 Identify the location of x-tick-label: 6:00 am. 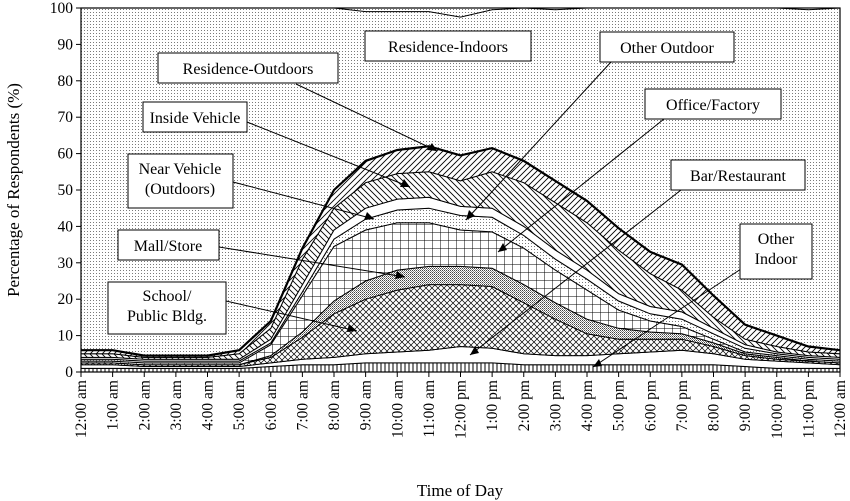
(271, 405).